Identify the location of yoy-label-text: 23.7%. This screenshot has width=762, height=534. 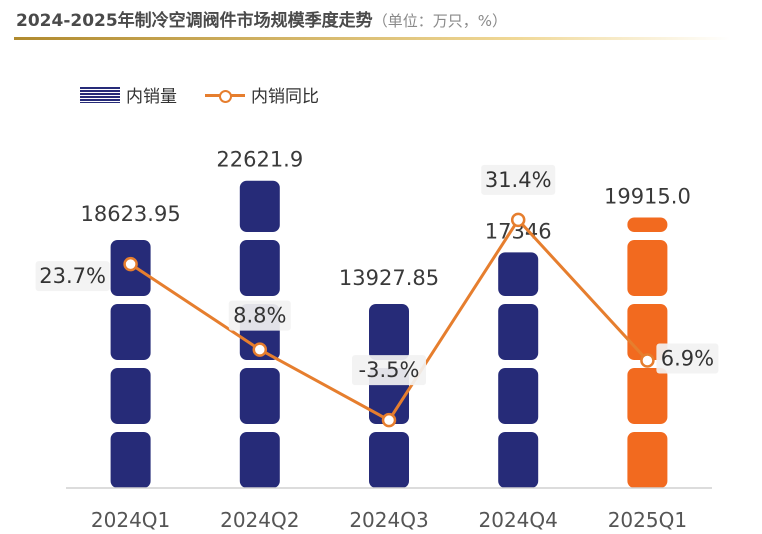
(72, 276).